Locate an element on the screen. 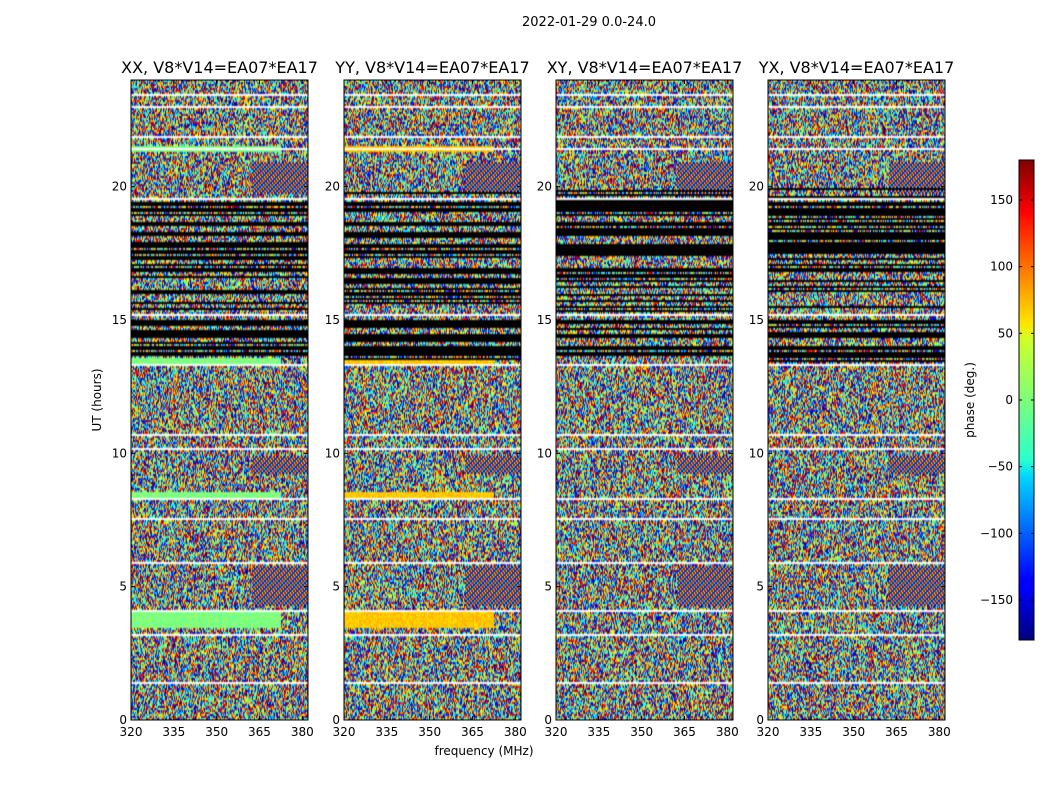 This screenshot has height=800, width=1050. colorbar-ticks: 150 100 50 0 −50 −100 −150 is located at coordinates (1007, 400).